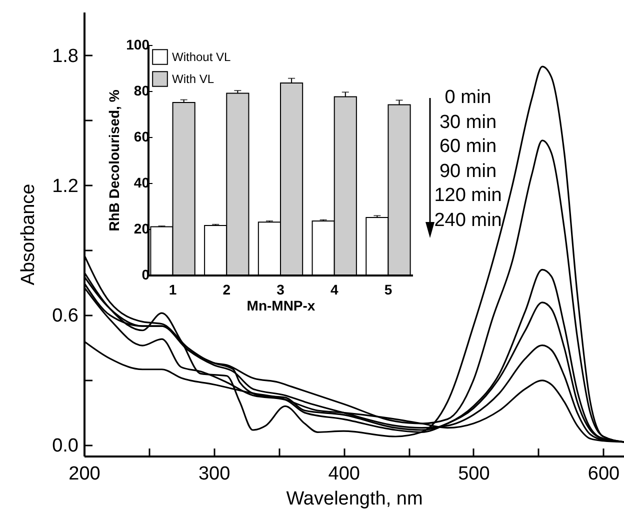 The width and height of the screenshot is (624, 516). Describe the element at coordinates (474, 474) in the screenshot. I see `x-tick-label: 500` at that location.